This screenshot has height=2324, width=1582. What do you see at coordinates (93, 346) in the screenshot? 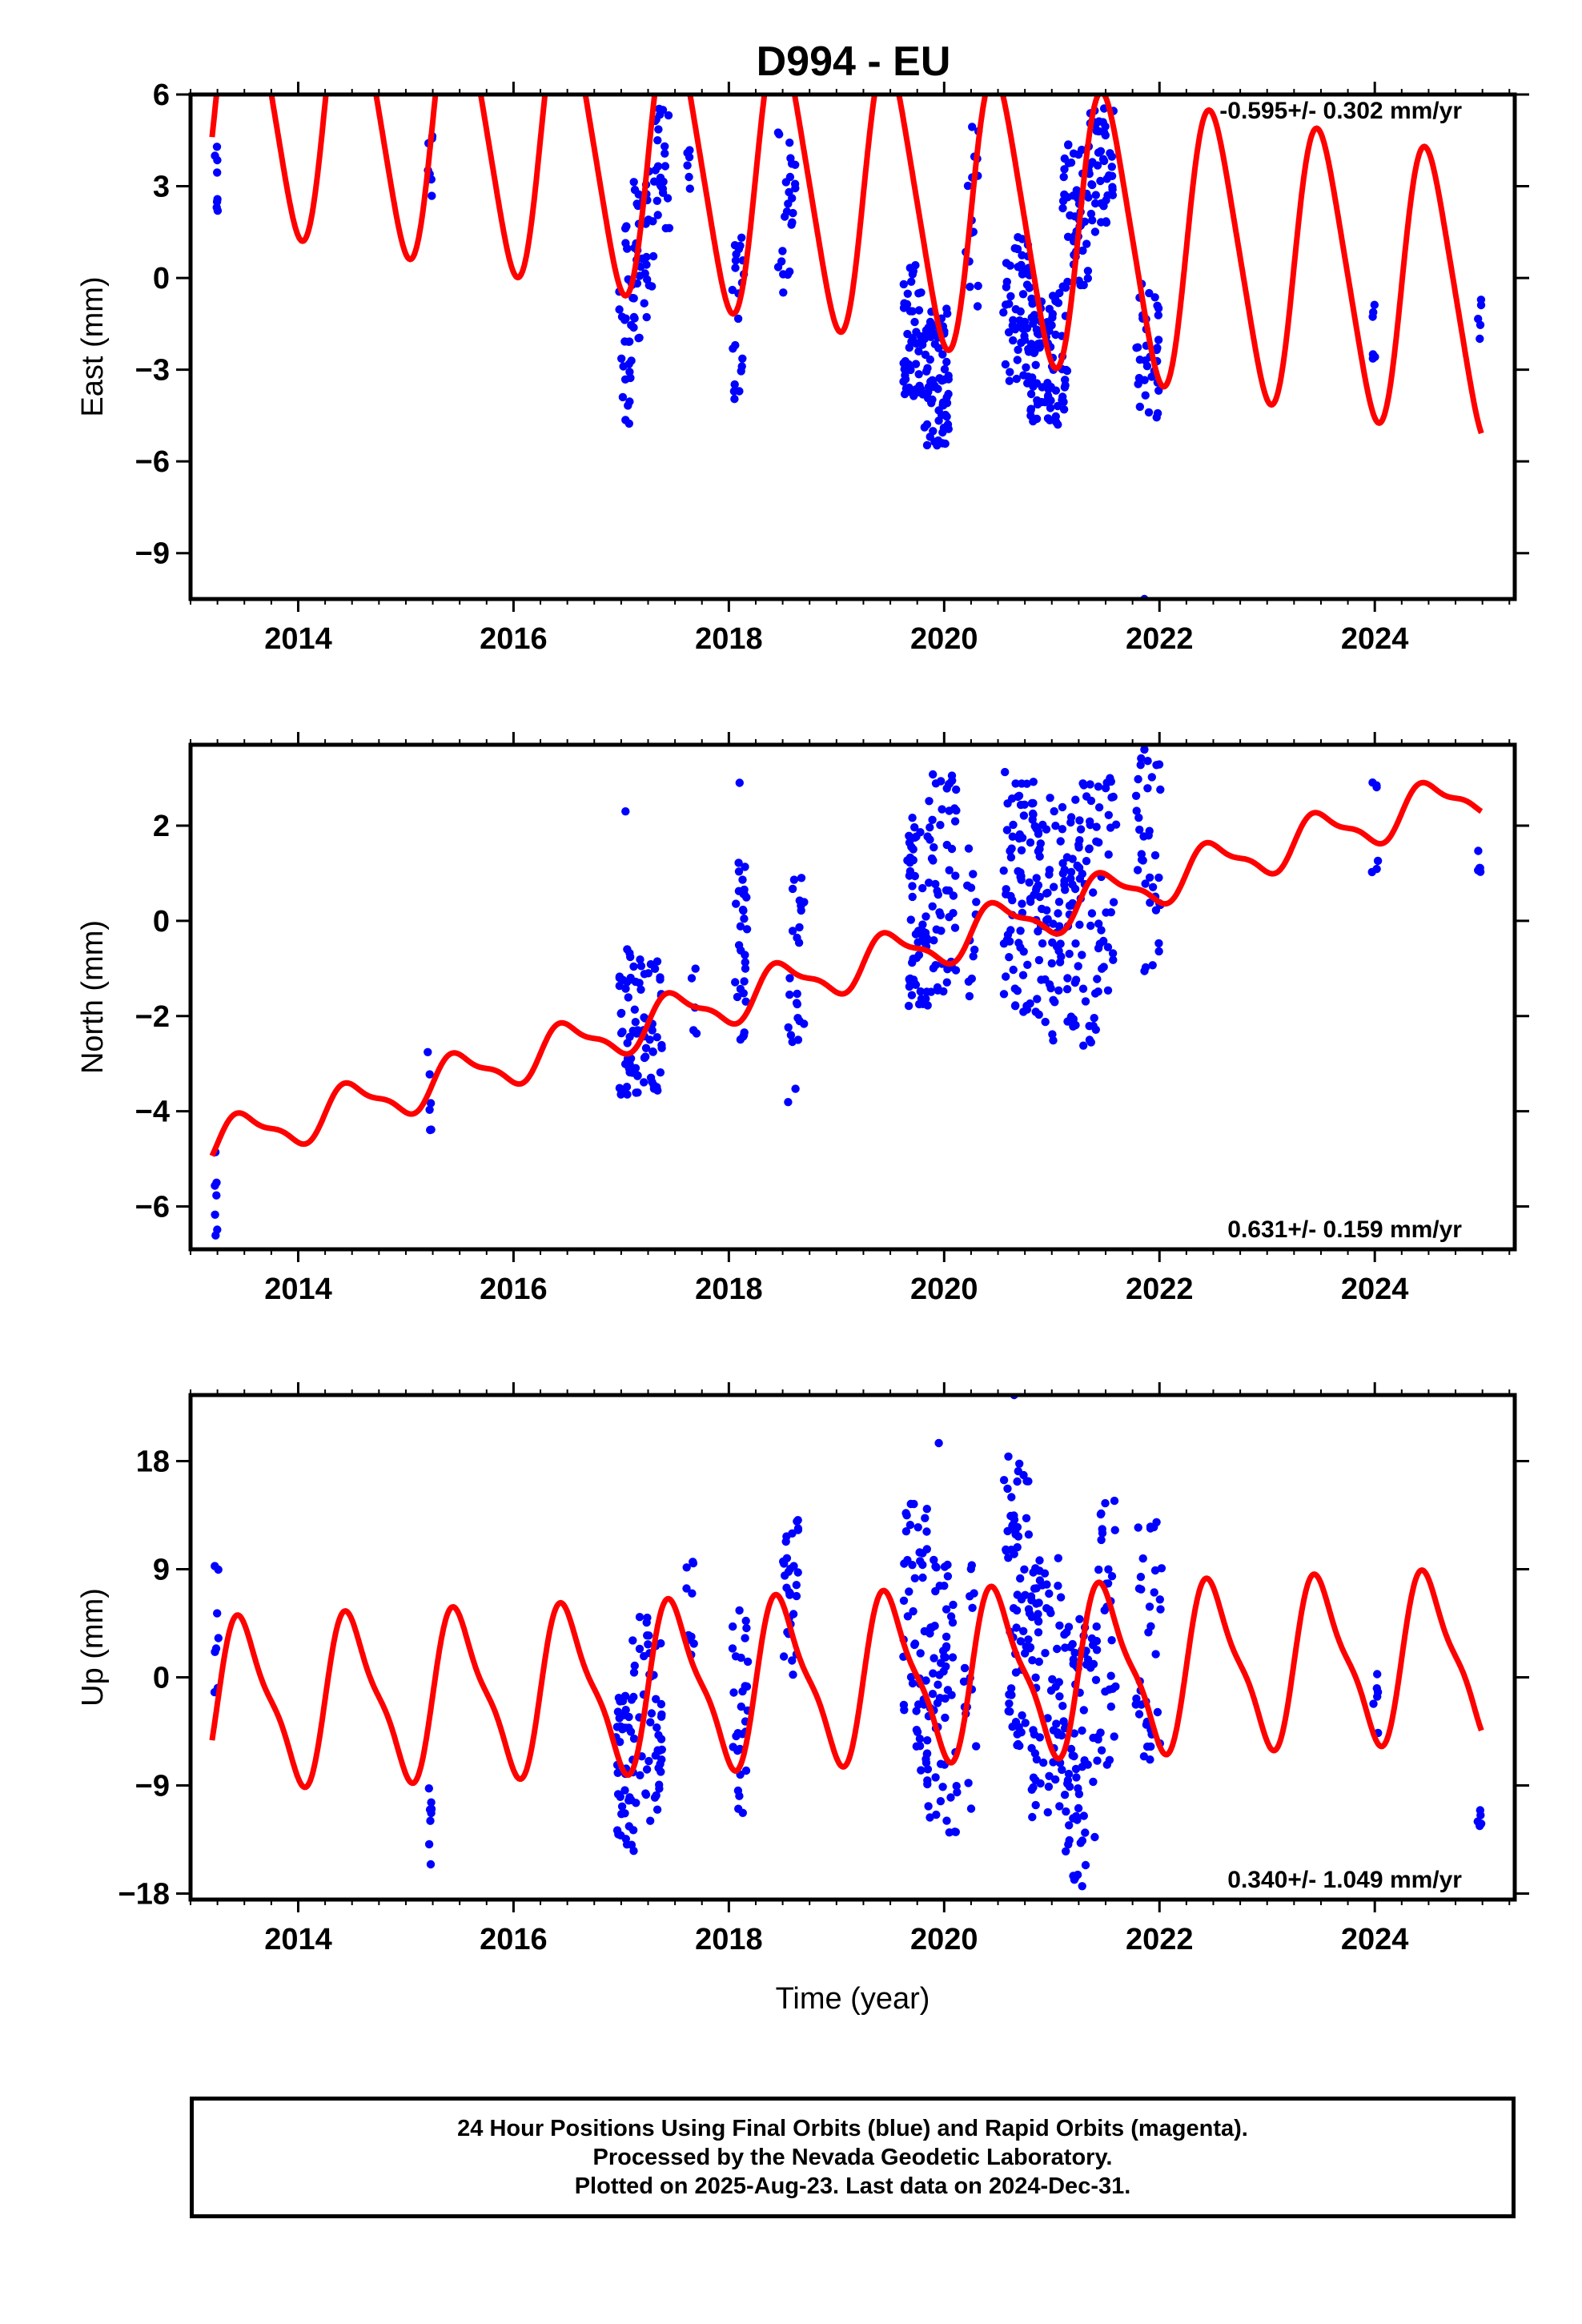
I see `east-ylabel: East (mm)` at bounding box center [93, 346].